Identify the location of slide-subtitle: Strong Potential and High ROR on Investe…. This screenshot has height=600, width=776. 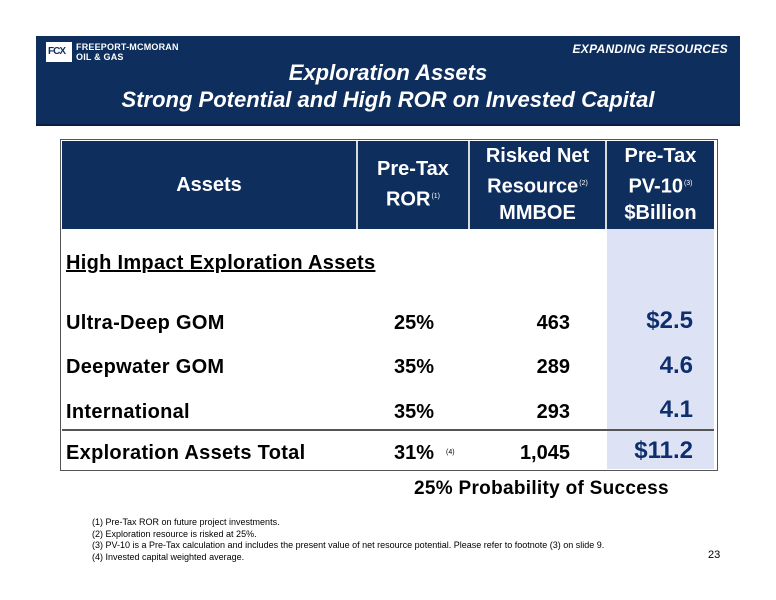
(388, 99).